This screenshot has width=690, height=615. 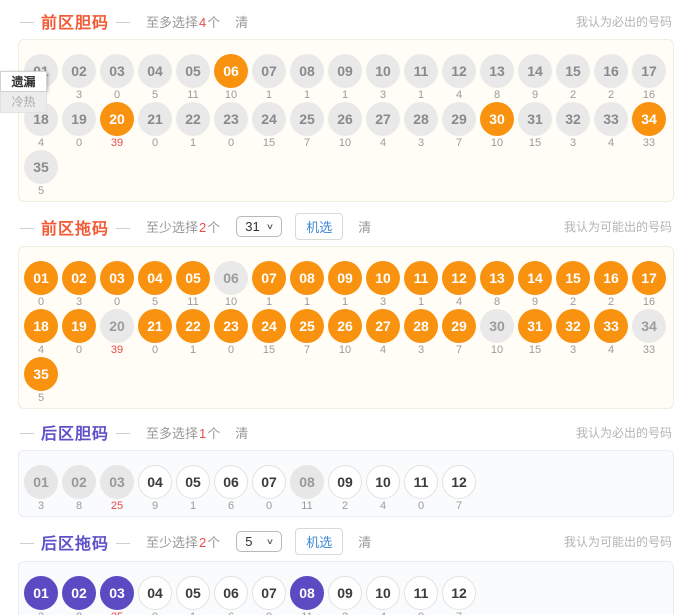 What do you see at coordinates (259, 226) in the screenshot?
I see `count-dropdown: 31 ∨` at bounding box center [259, 226].